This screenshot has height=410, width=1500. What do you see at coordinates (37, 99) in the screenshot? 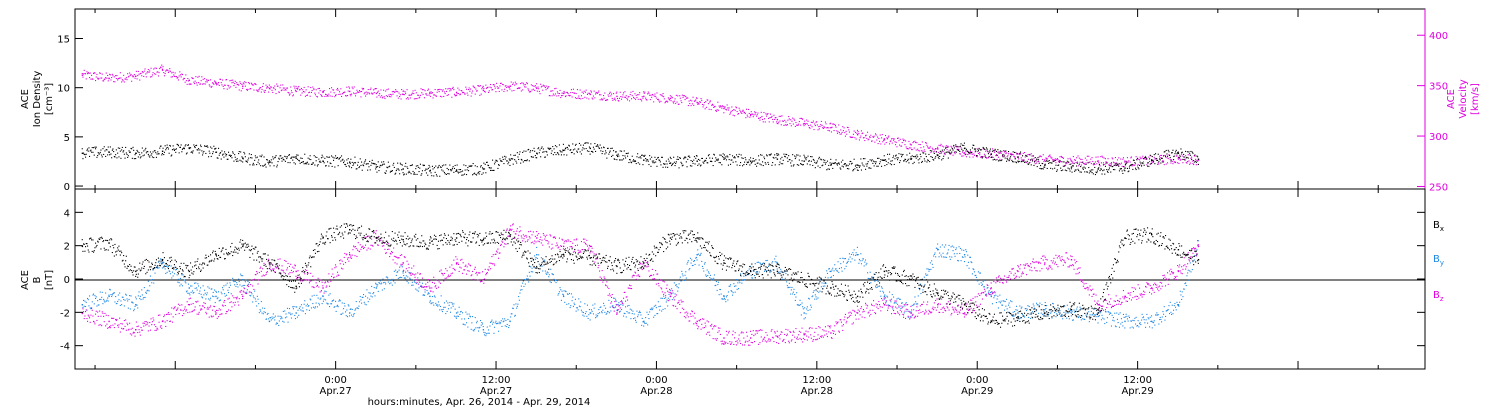
I see `top-left-ylabel: ACE Ion Density [cm⁻³]` at bounding box center [37, 99].